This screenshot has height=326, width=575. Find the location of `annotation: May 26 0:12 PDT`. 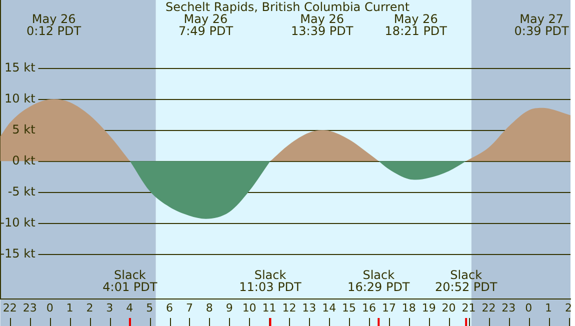

annotation: May 26 0:12 PDT is located at coordinates (54, 25).